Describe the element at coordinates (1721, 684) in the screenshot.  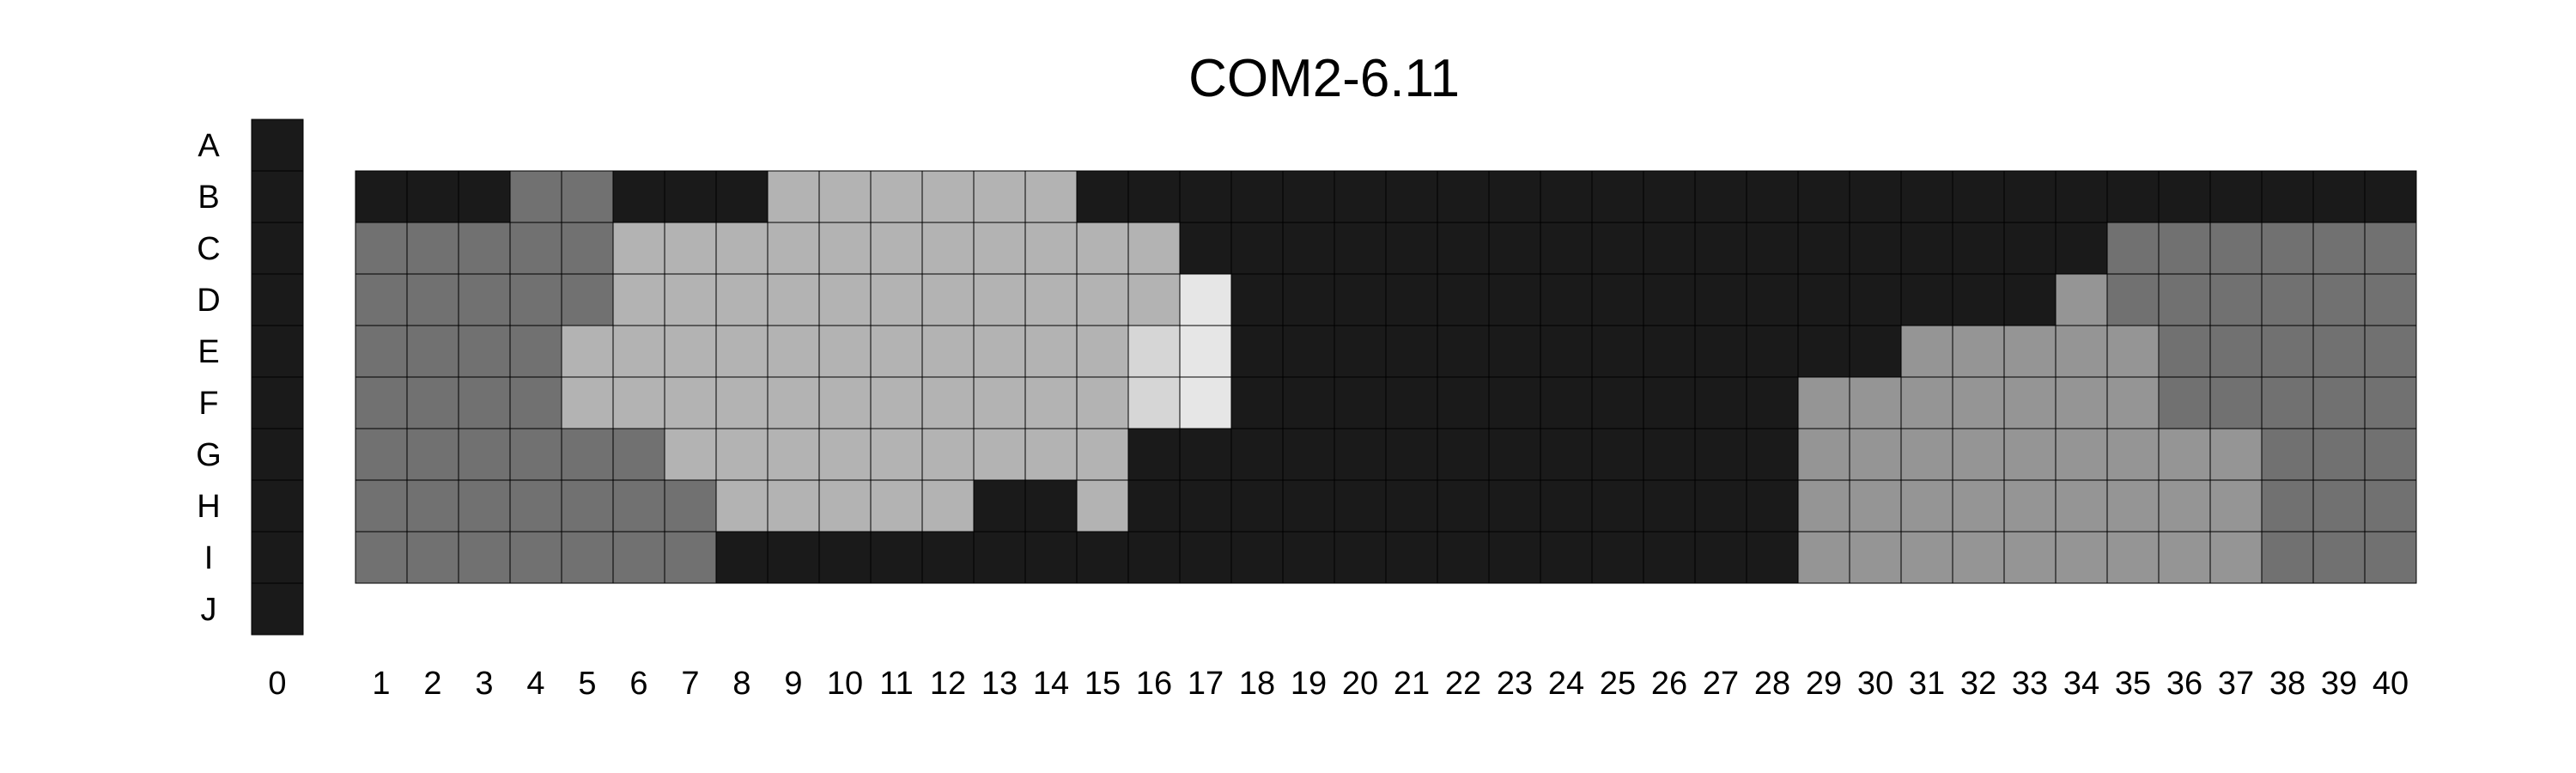
I see `col-label-27: 27` at that location.